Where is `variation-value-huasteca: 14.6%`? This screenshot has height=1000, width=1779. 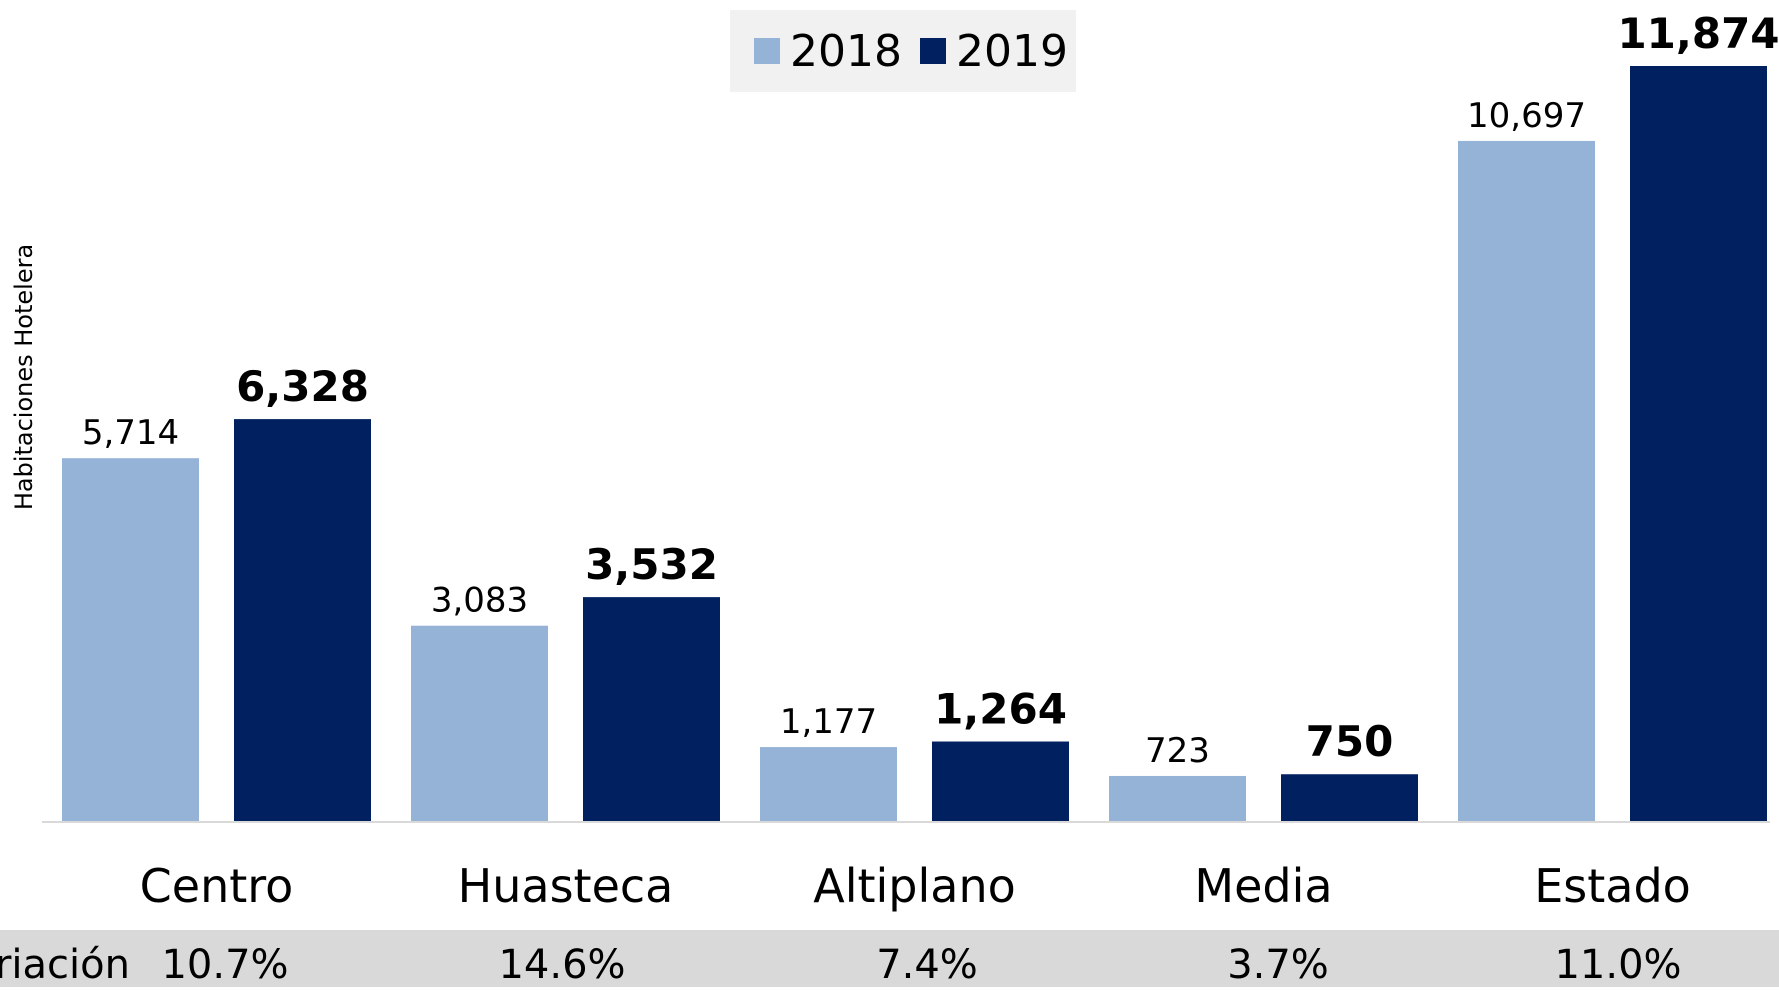 variation-value-huasteca: 14.6% is located at coordinates (562, 965).